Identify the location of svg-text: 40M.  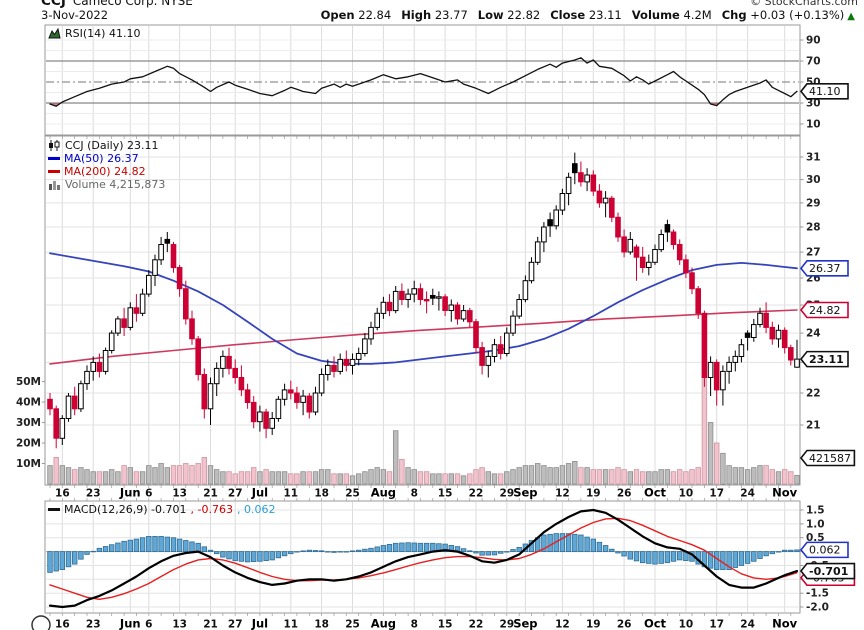
(28, 403).